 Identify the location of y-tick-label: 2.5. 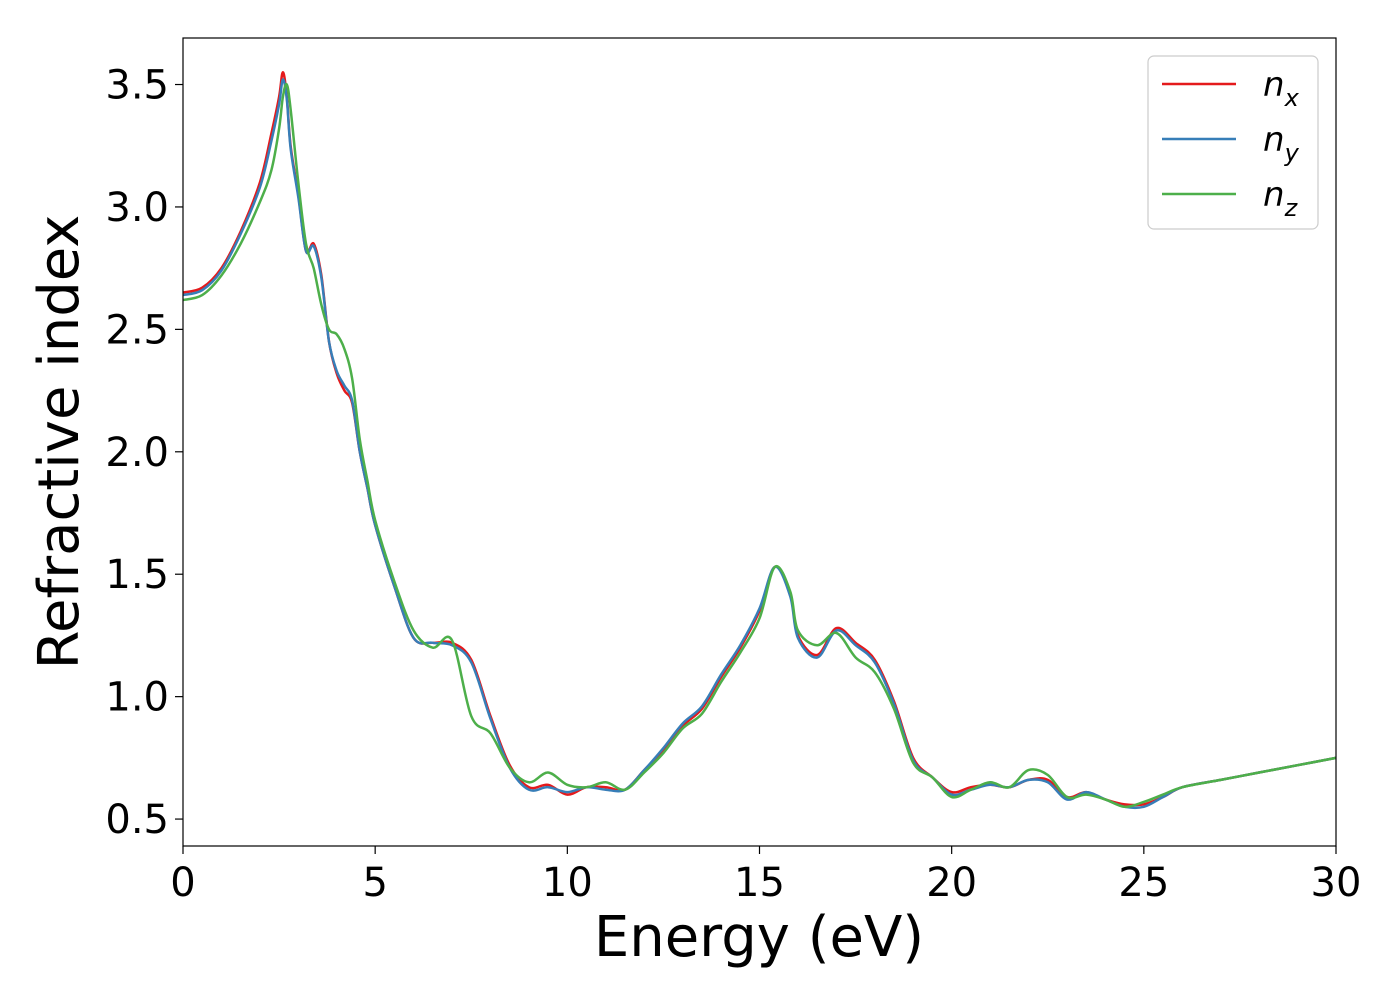
(137, 330).